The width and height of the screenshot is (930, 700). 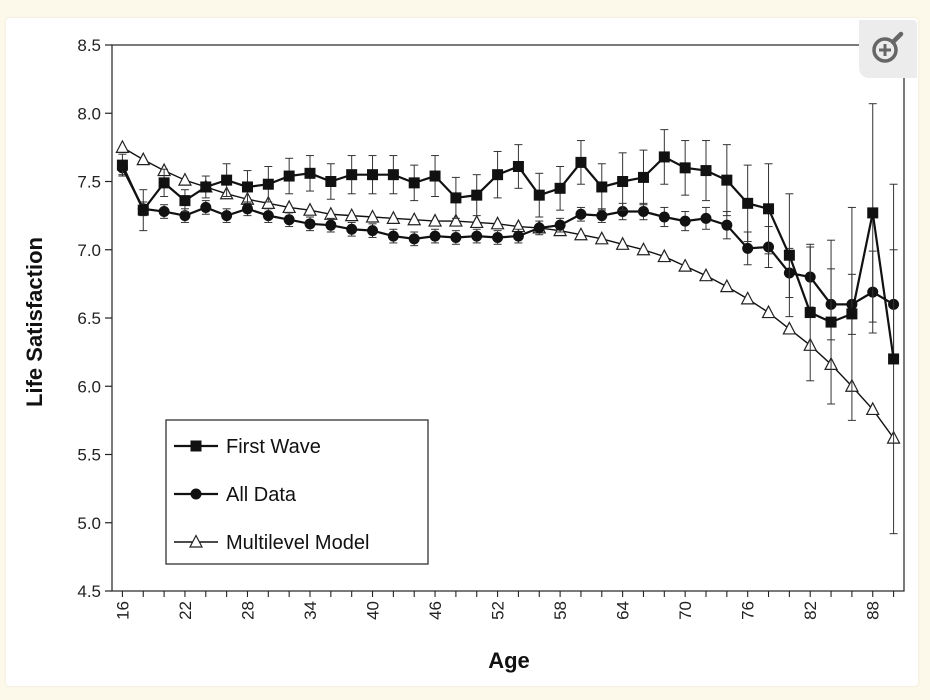 What do you see at coordinates (373, 610) in the screenshot?
I see `x-tick-label: 40` at bounding box center [373, 610].